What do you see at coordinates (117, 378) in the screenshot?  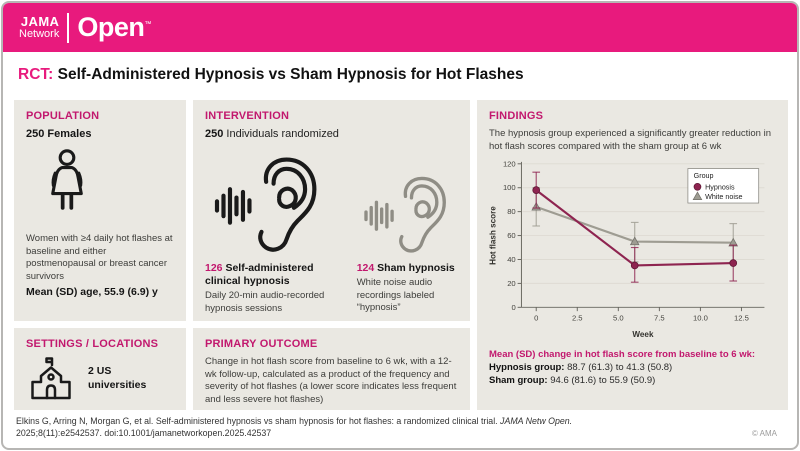 I see `settings-value: 2 US universities` at bounding box center [117, 378].